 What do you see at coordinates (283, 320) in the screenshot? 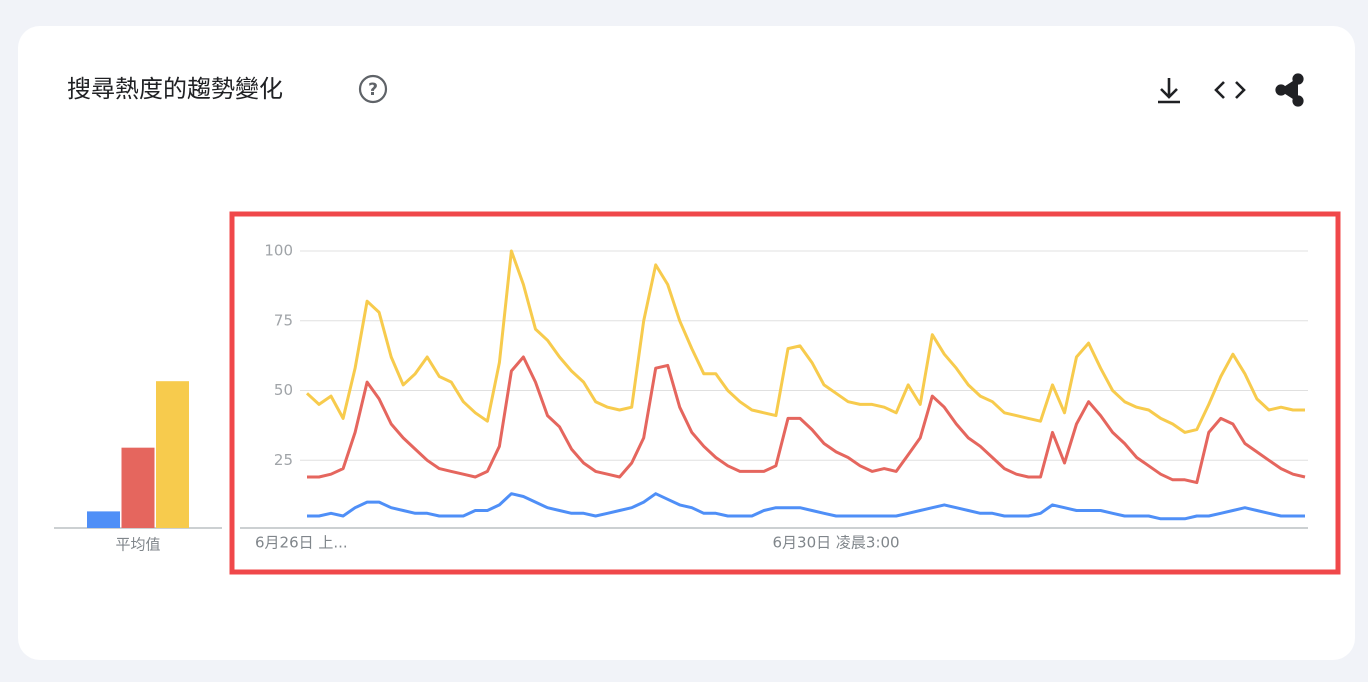
I see `y-tick-label: 75` at bounding box center [283, 320].